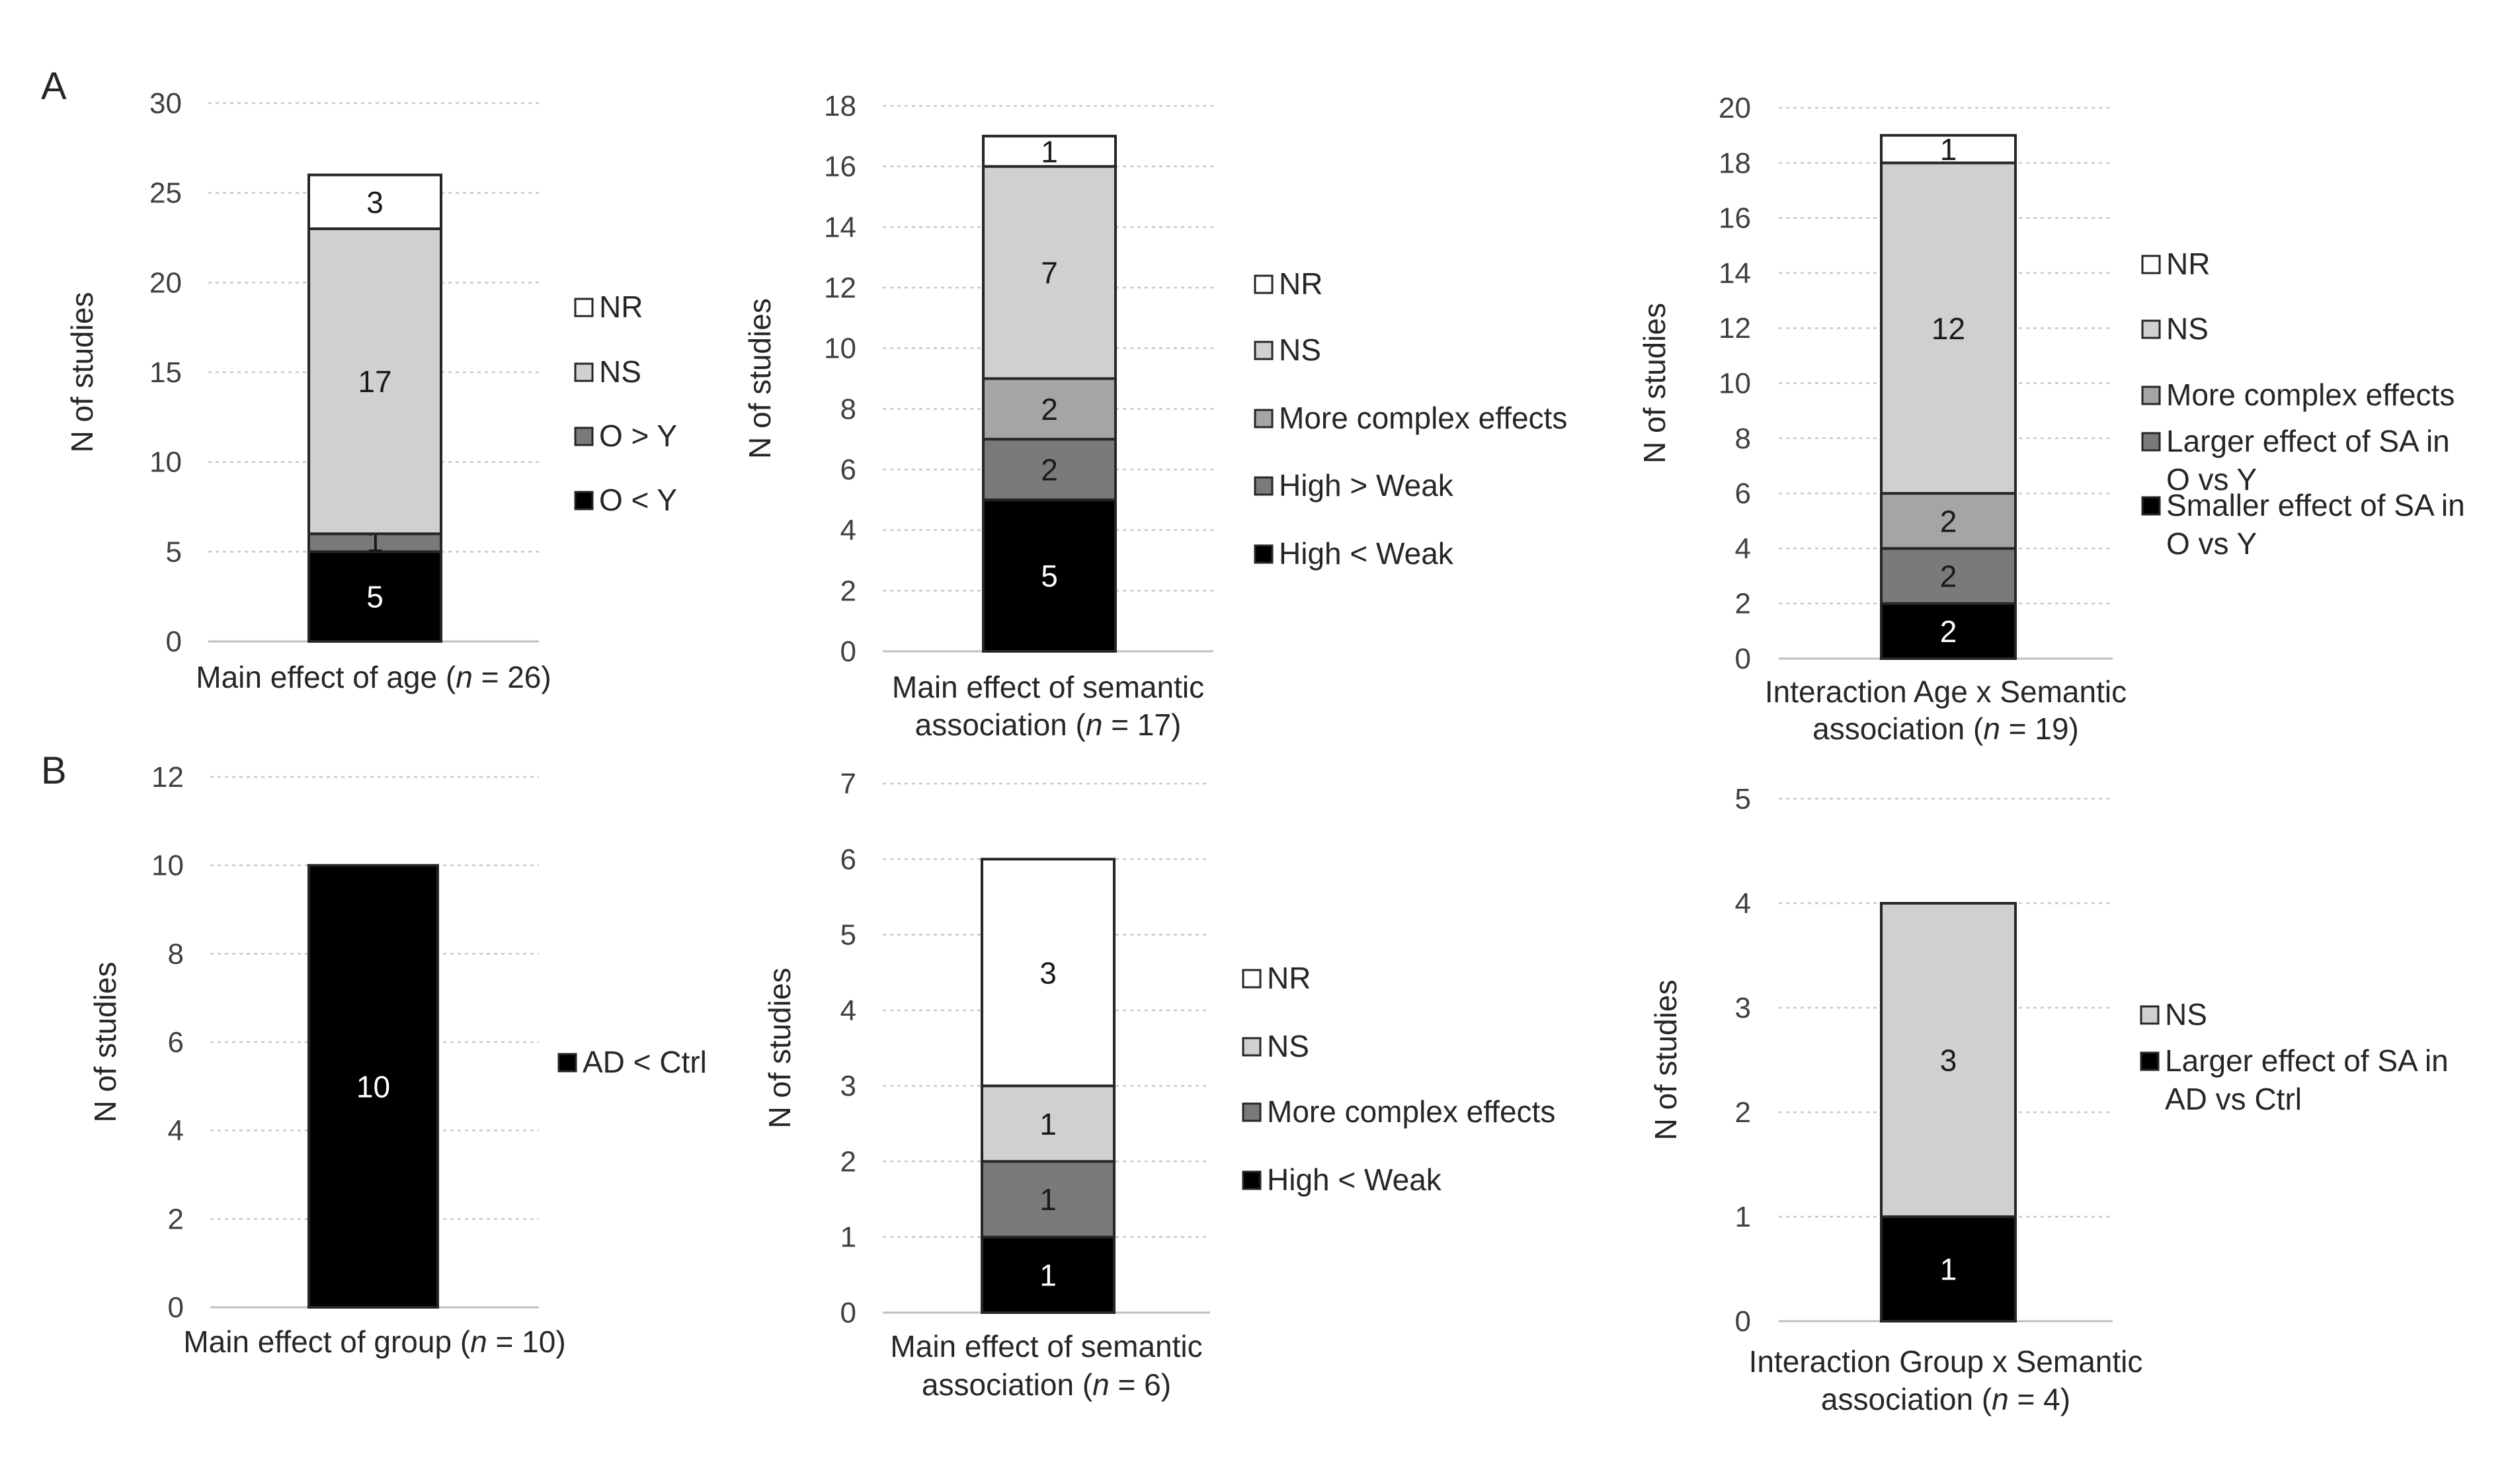 The height and width of the screenshot is (1464, 2520). Describe the element at coordinates (840, 106) in the screenshot. I see `y-tick-label: 18` at that location.